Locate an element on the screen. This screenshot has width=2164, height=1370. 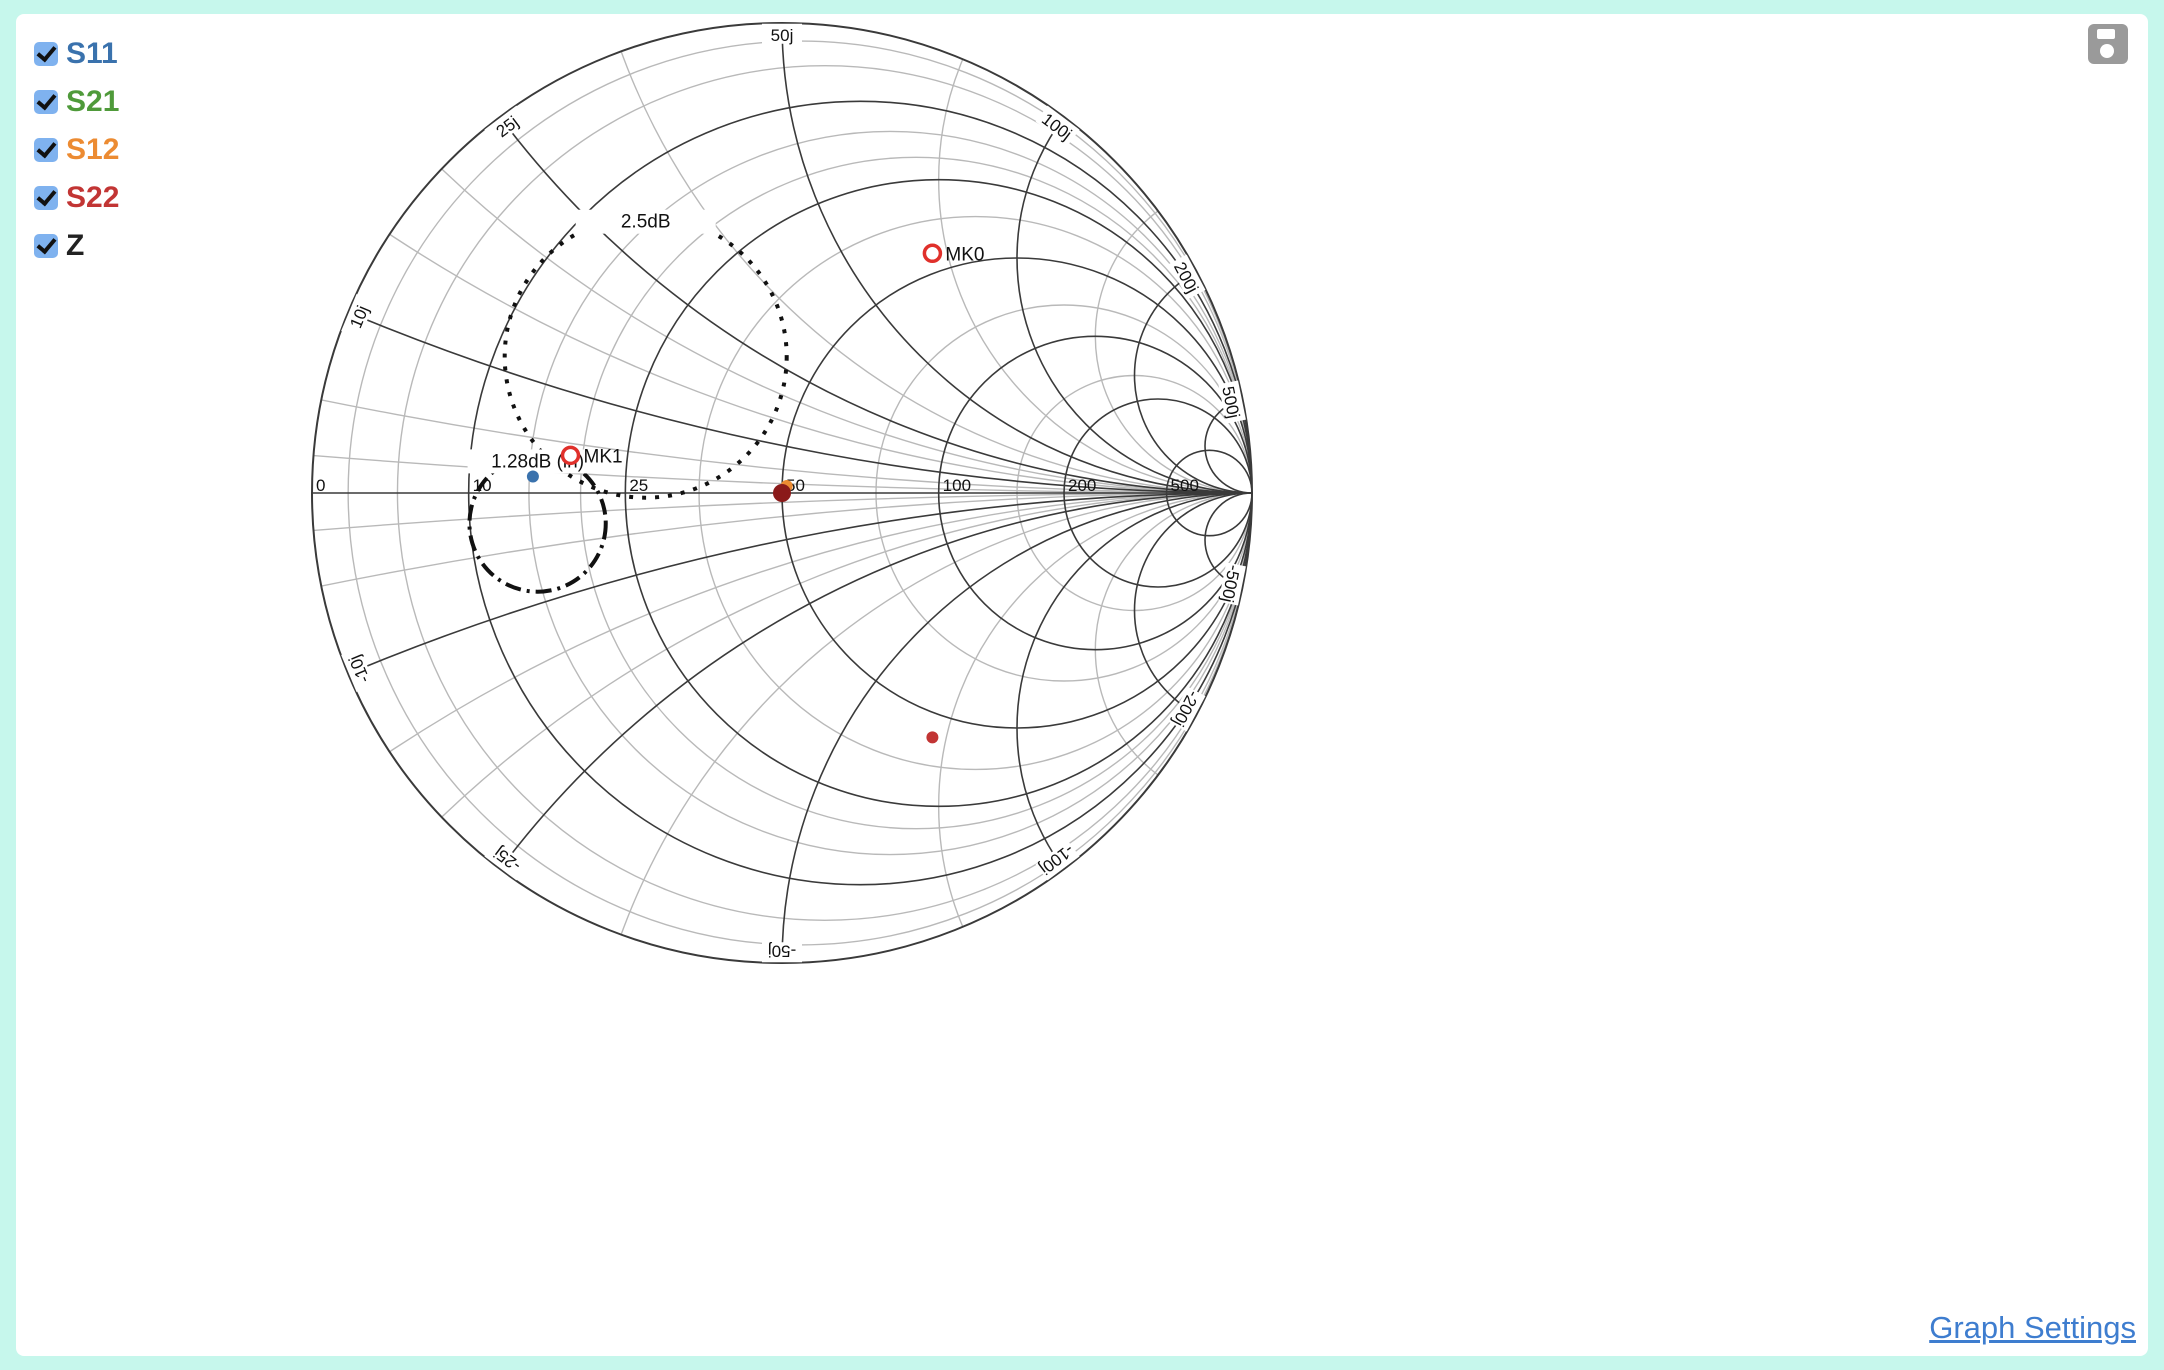
marker-label: MK0 is located at coordinates (964, 254).